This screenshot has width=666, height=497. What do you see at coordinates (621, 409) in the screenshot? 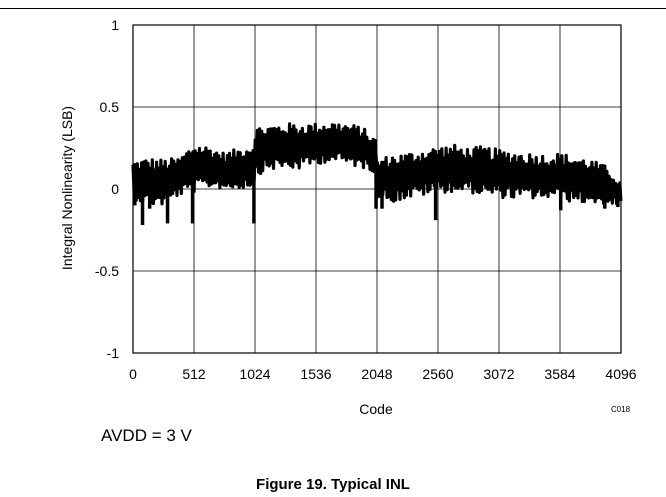
I see `chart-id-label: C018` at bounding box center [621, 409].